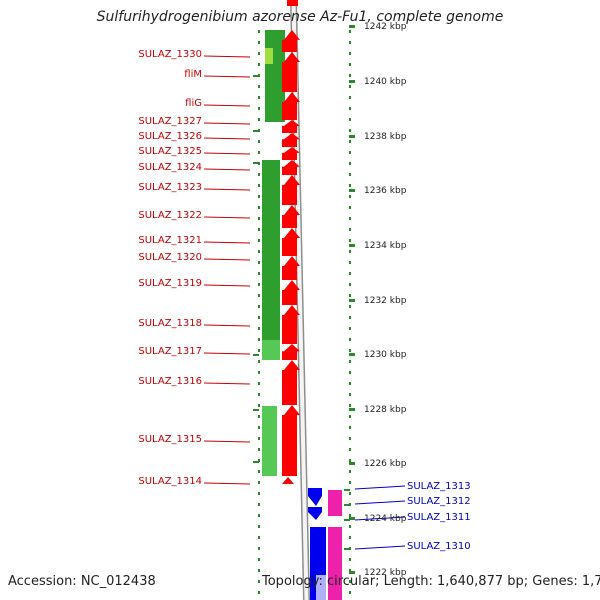 The width and height of the screenshot is (600, 600). I want to click on reverse-gene-arrow, so click(321, 587).